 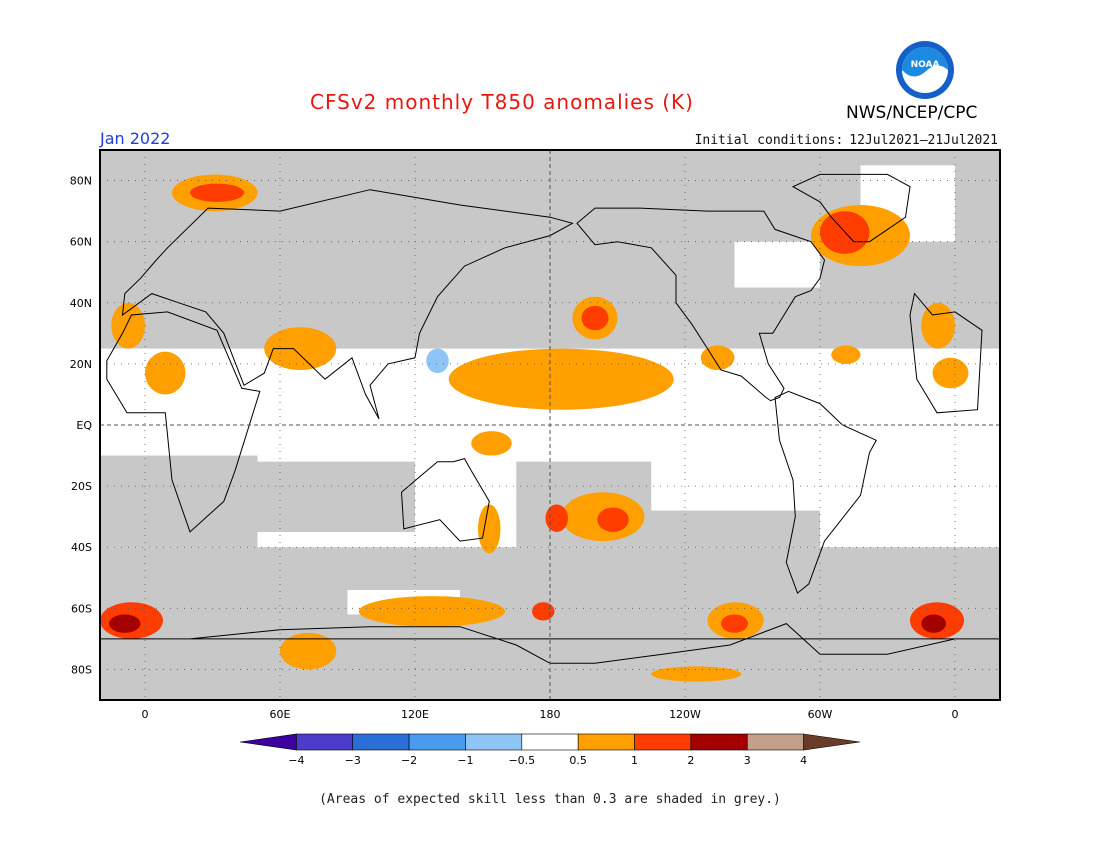 What do you see at coordinates (465, 760) in the screenshot?
I see `colorbar-tick-label: −1` at bounding box center [465, 760].